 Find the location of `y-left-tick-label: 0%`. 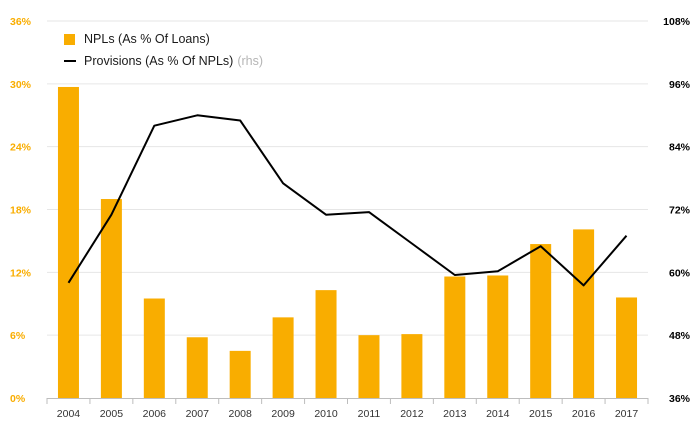

y-left-tick-label: 0% is located at coordinates (18, 399).